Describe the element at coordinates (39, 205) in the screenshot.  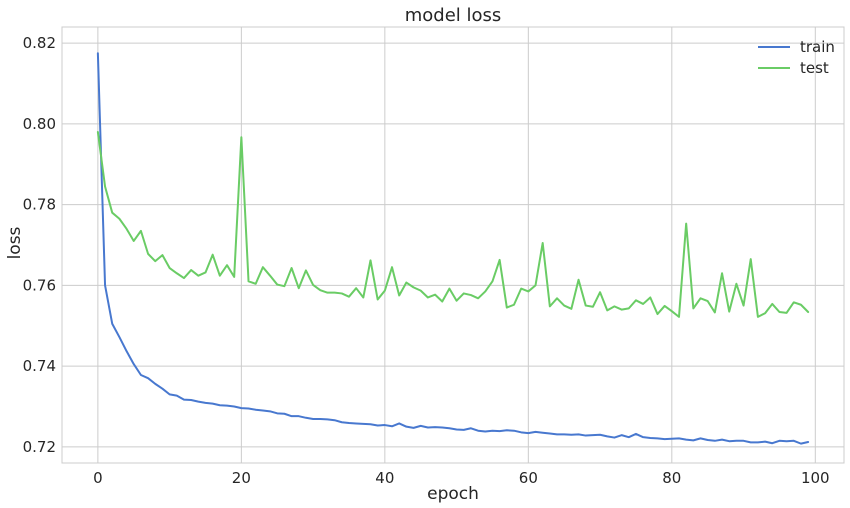
I see `y-tick-label: 0.78` at that location.